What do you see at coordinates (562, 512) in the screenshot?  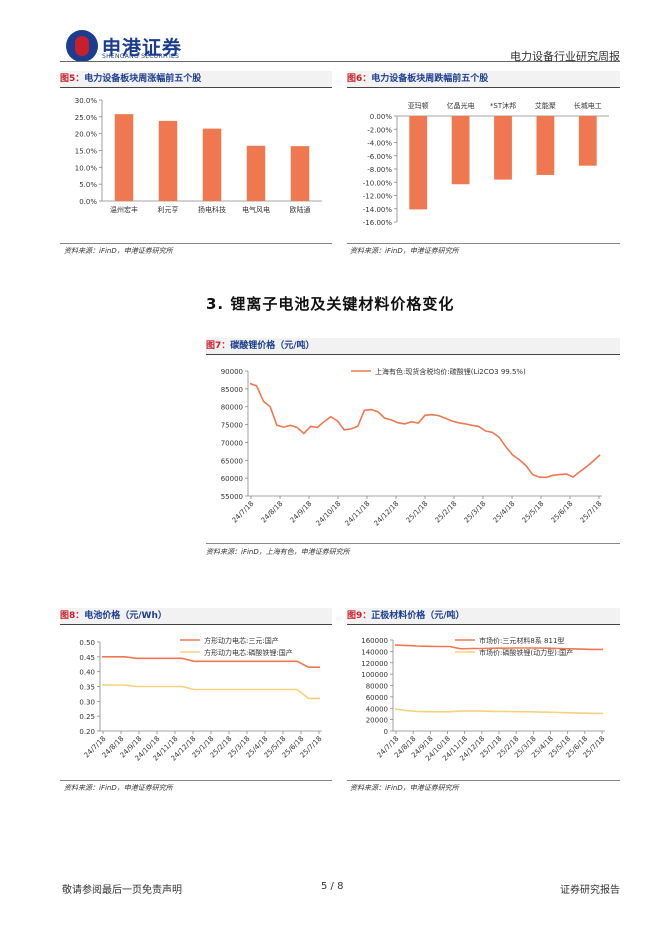 I see `fig7-xtick-label: 25/6/18` at bounding box center [562, 512].